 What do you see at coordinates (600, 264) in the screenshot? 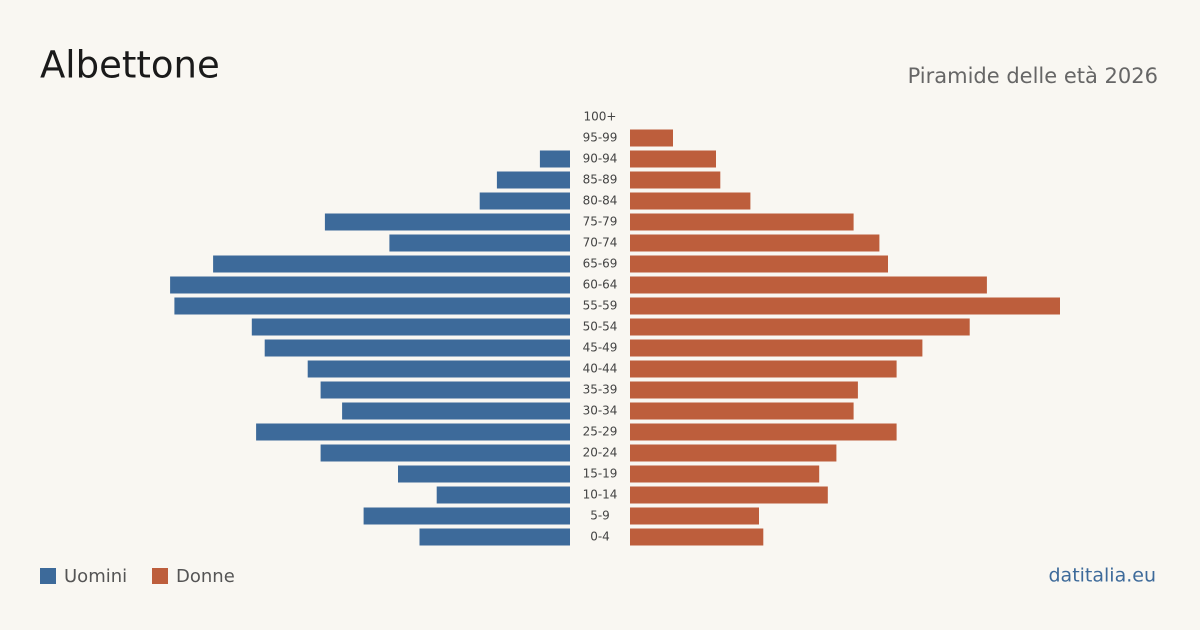
I see `age-label: 65-69` at bounding box center [600, 264].